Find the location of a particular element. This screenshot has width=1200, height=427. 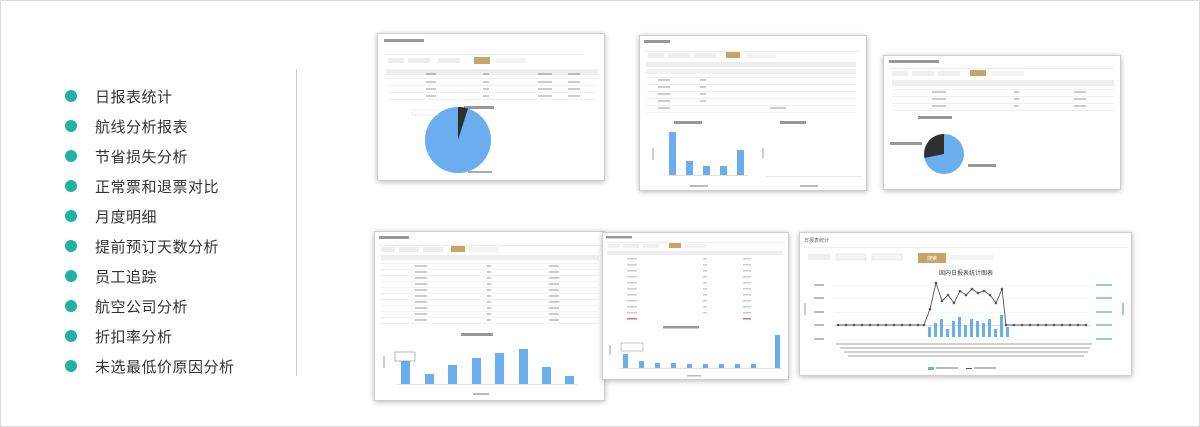

menu-item-savings-loss: 节省损失分析 is located at coordinates (150, 156).